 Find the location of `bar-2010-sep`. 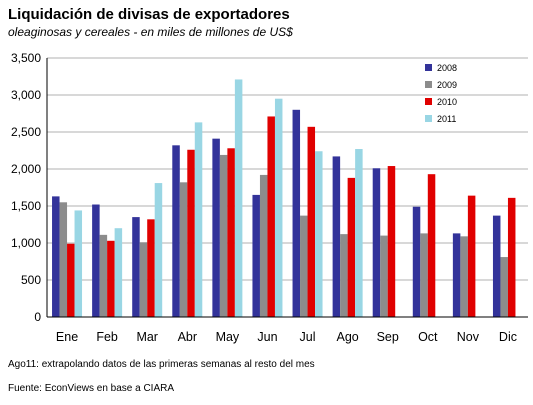

bar-2010-sep is located at coordinates (391, 241).